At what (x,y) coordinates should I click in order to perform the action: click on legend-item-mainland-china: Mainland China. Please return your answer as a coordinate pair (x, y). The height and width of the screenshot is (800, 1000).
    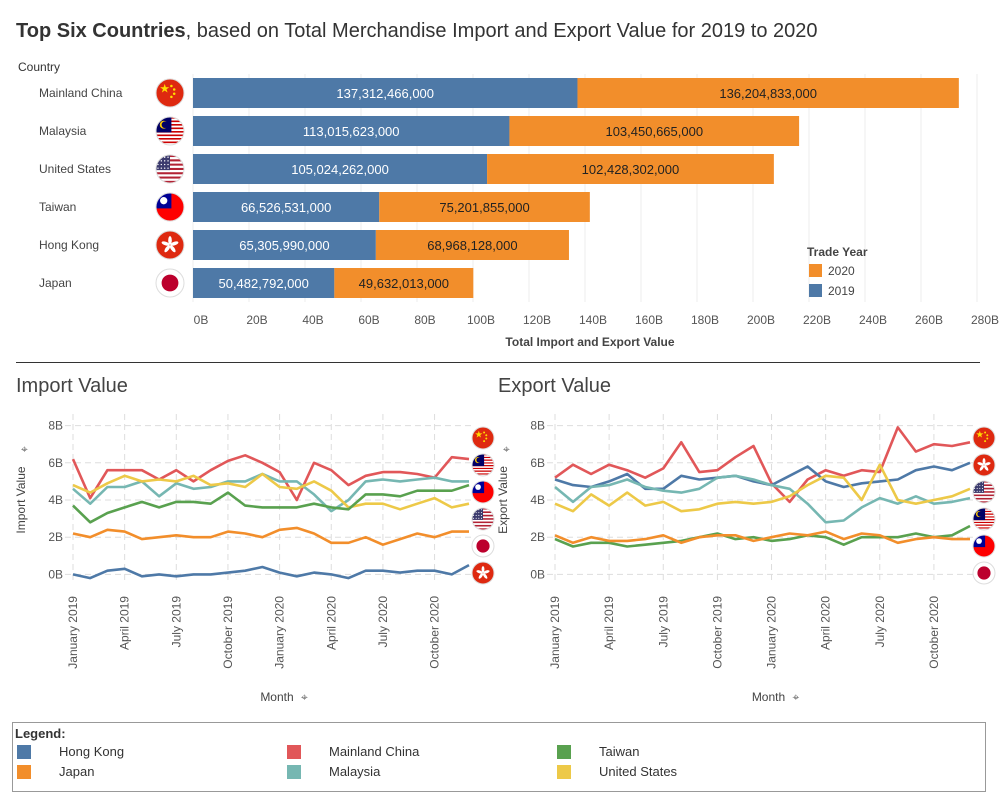
    Looking at the image, I should click on (353, 751).